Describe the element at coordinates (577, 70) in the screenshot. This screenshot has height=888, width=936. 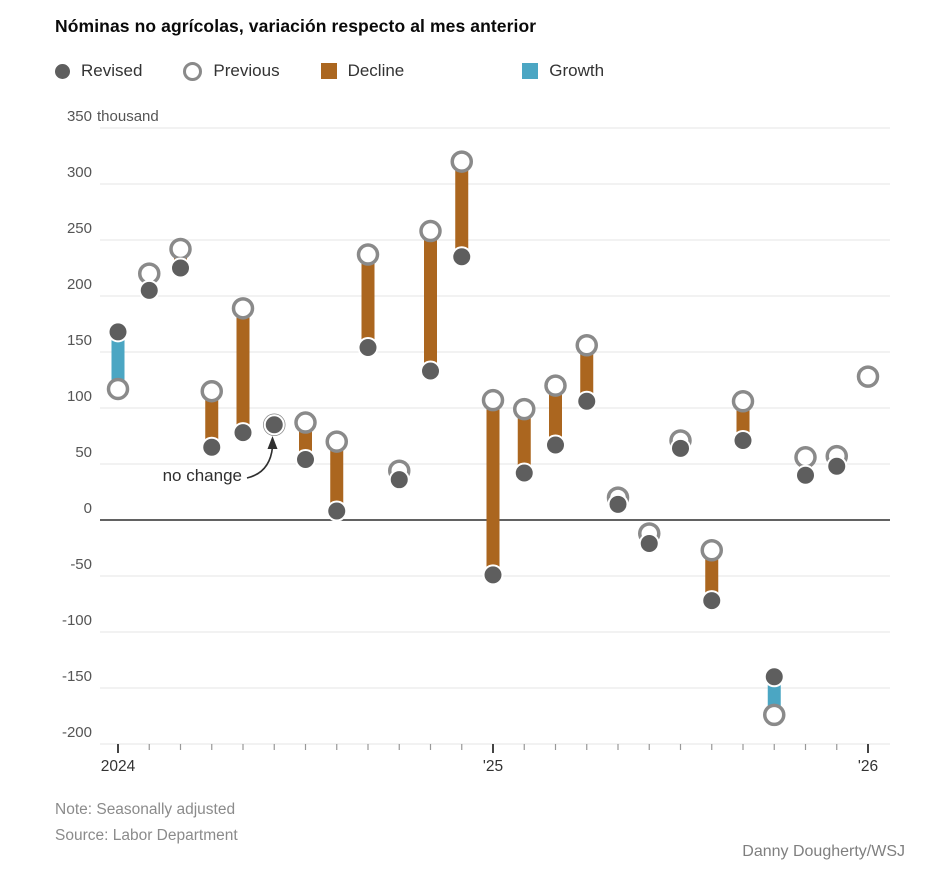
I see `legend-label-growth: Growth` at that location.